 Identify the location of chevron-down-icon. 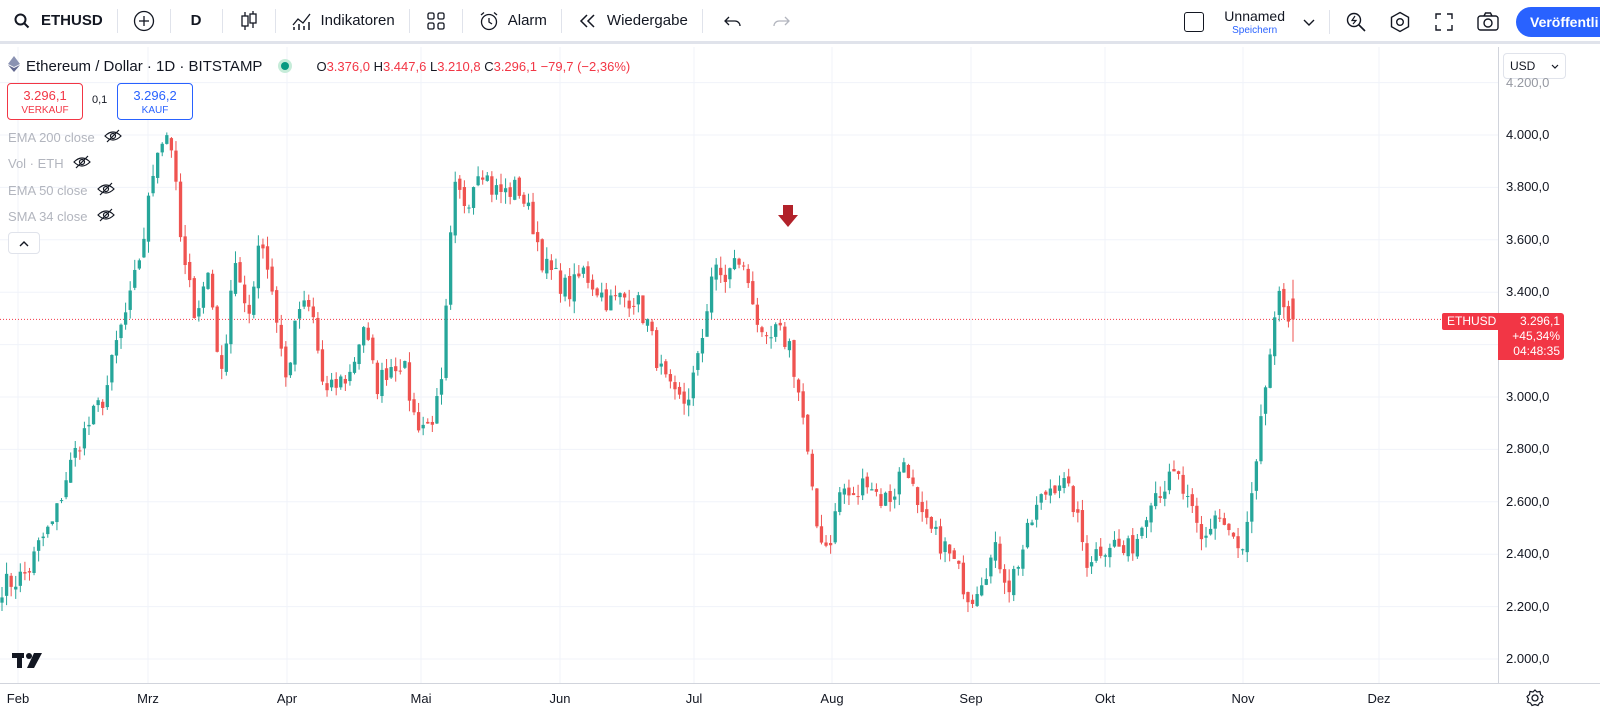
(1555, 66).